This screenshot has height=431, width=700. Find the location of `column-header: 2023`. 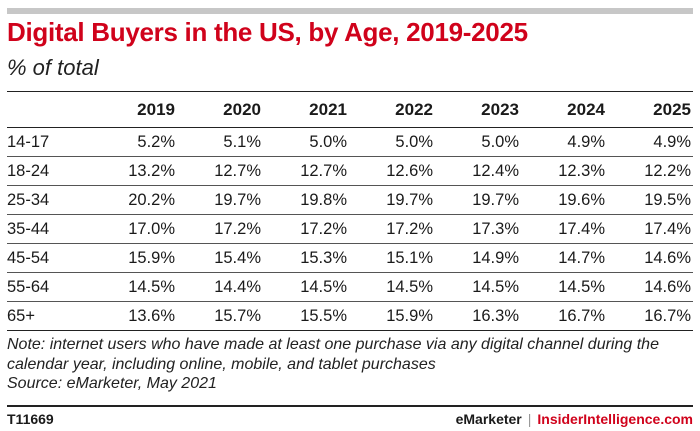

column-header: 2023 is located at coordinates (500, 109).